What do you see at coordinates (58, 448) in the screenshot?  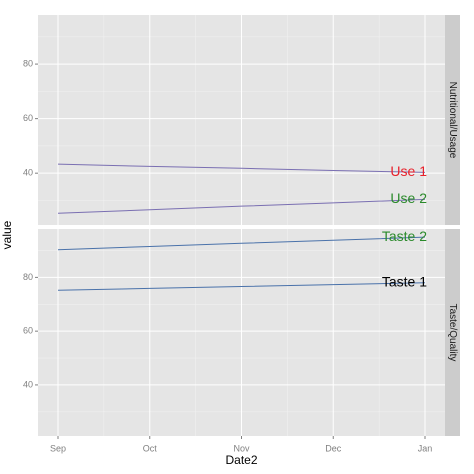 I see `x-tick-label: Sep` at bounding box center [58, 448].